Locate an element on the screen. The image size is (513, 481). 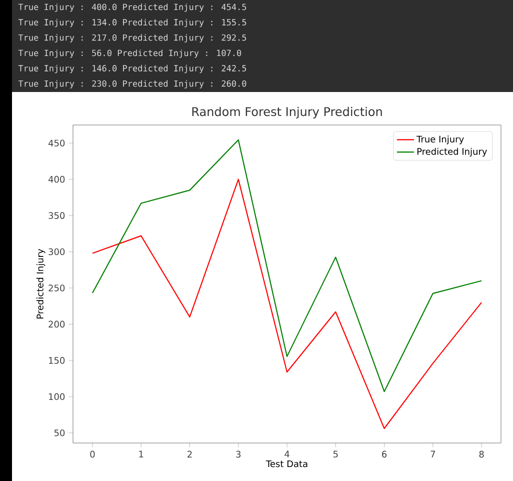
text: True Injury : 217.0 Predicted Injury : 292.5 is located at coordinates (132, 38).